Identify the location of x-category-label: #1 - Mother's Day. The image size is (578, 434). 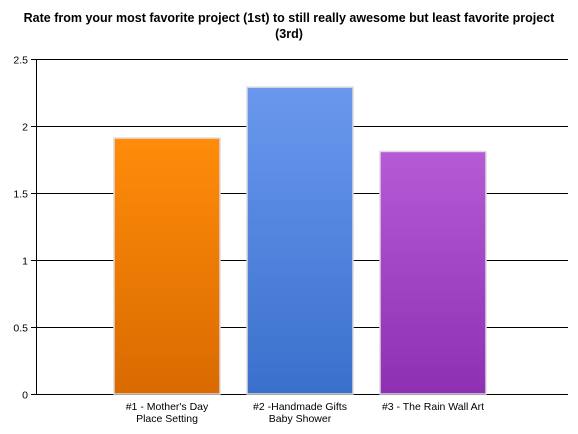
(167, 407).